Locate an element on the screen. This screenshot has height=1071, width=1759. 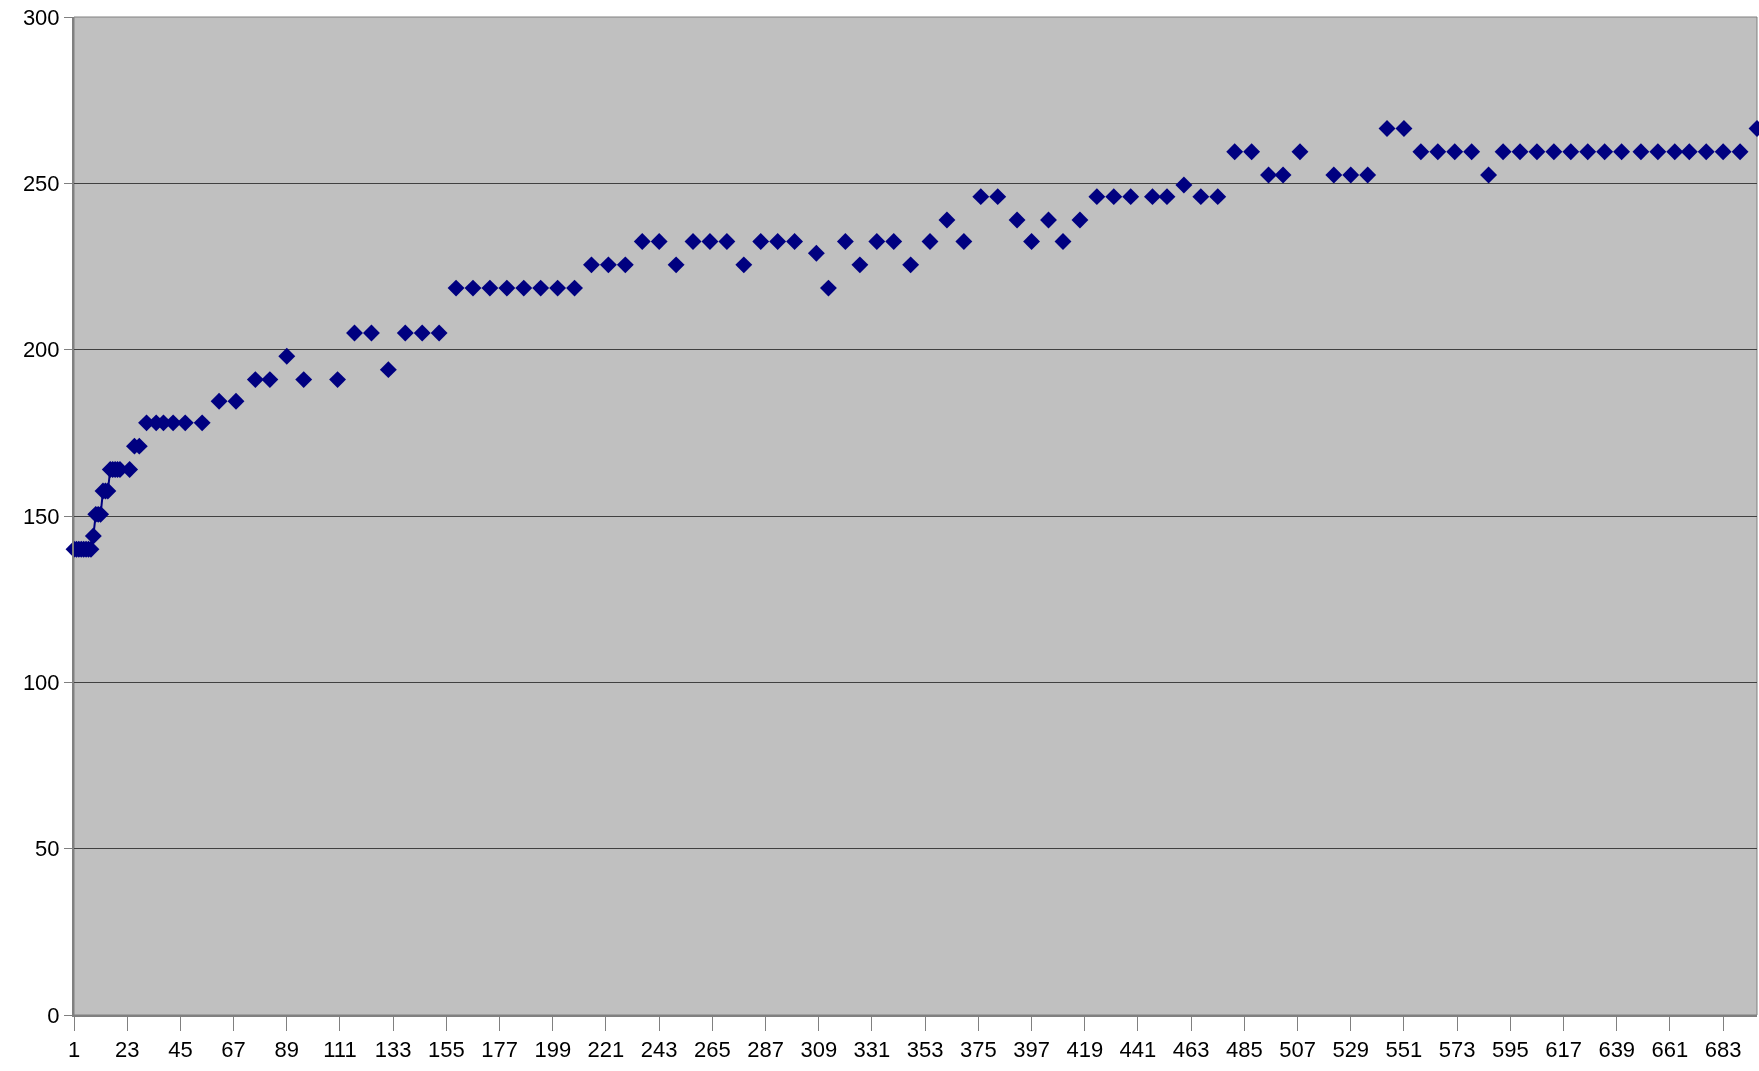
x-tick-label: 155 is located at coordinates (446, 1050).